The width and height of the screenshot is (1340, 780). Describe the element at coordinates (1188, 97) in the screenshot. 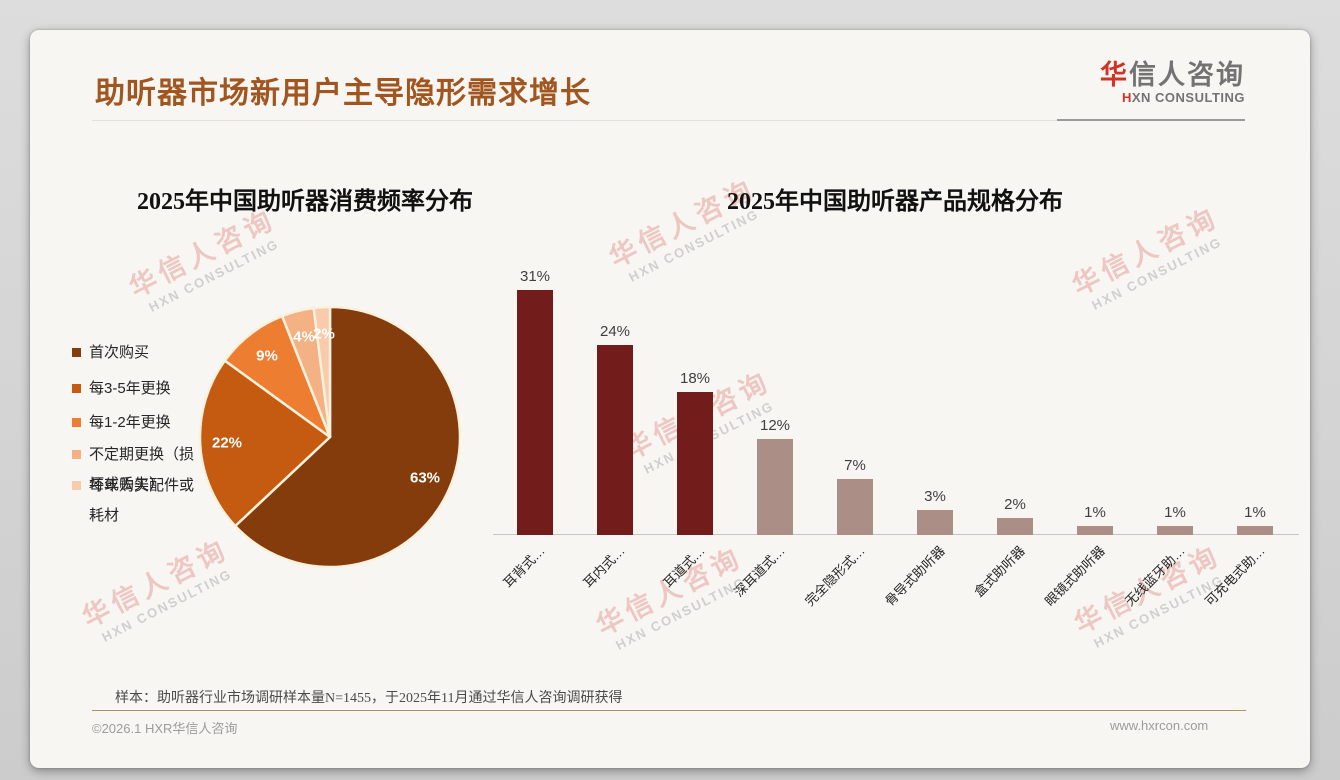

I see `logo-en-rest: XN CONSULTING` at that location.